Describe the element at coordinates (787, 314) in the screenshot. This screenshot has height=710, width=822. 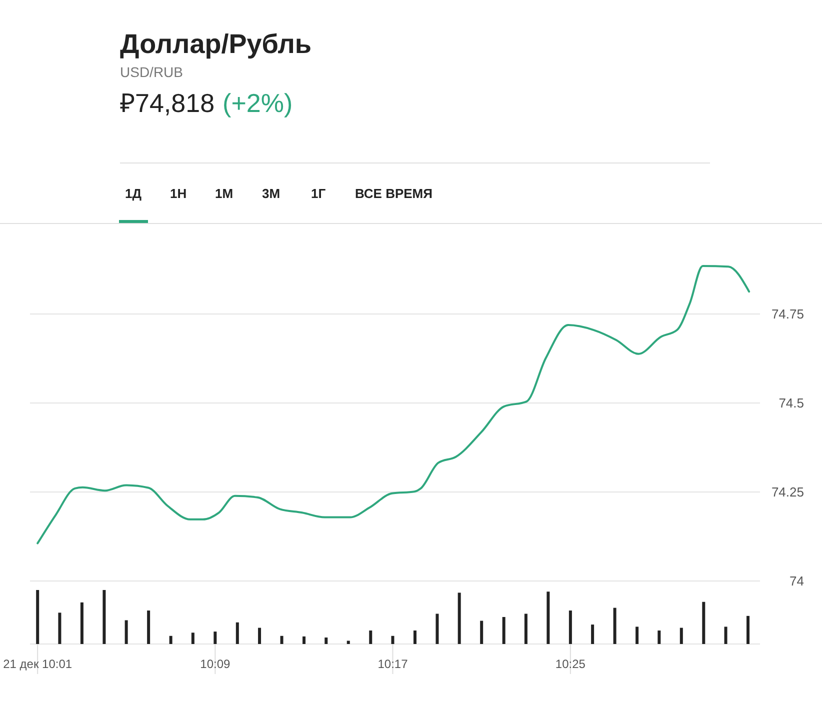
I see `y-tick-label: 74.75` at that location.